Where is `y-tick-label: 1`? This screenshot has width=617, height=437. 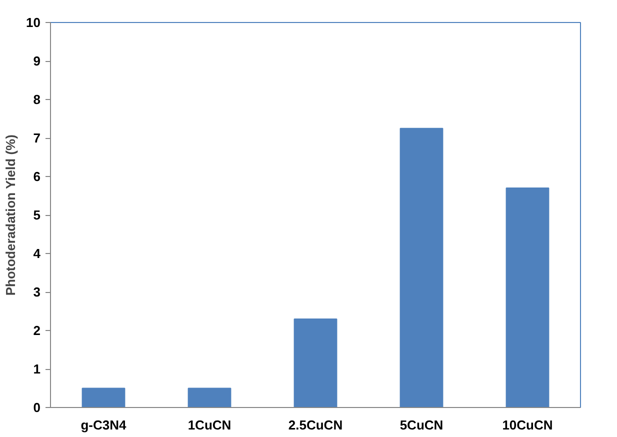
y-tick-label: 1 is located at coordinates (37, 369).